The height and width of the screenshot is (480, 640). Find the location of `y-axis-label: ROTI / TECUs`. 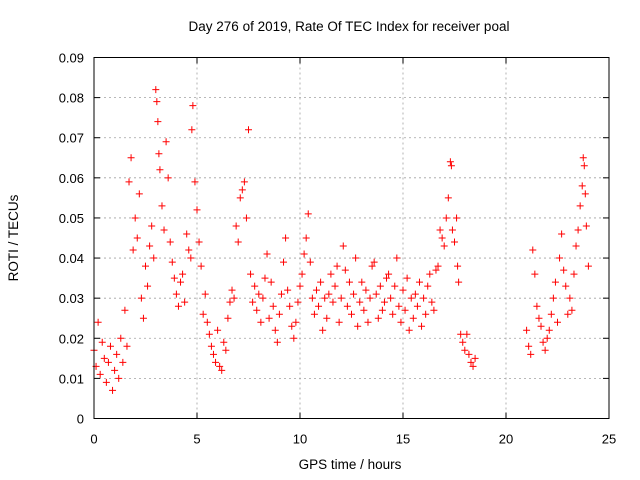

y-axis-label: ROTI / TECUs is located at coordinates (13, 237).